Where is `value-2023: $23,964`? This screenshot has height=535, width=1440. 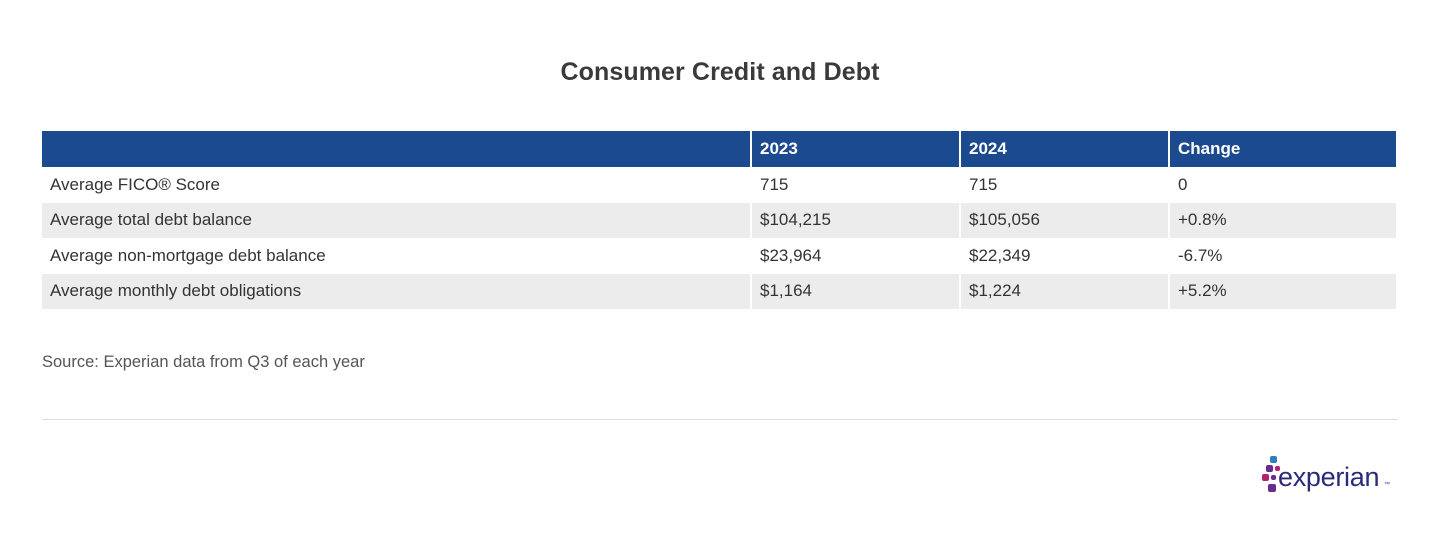
value-2023: $23,964 is located at coordinates (854, 256).